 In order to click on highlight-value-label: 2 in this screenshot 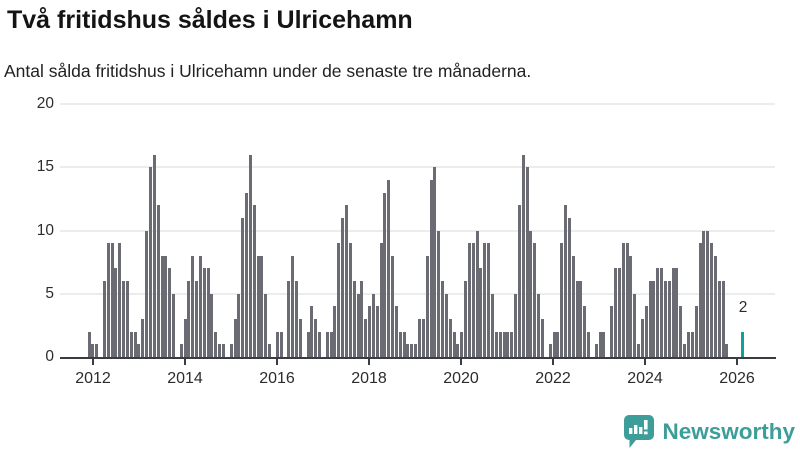, I will do `click(743, 307)`.